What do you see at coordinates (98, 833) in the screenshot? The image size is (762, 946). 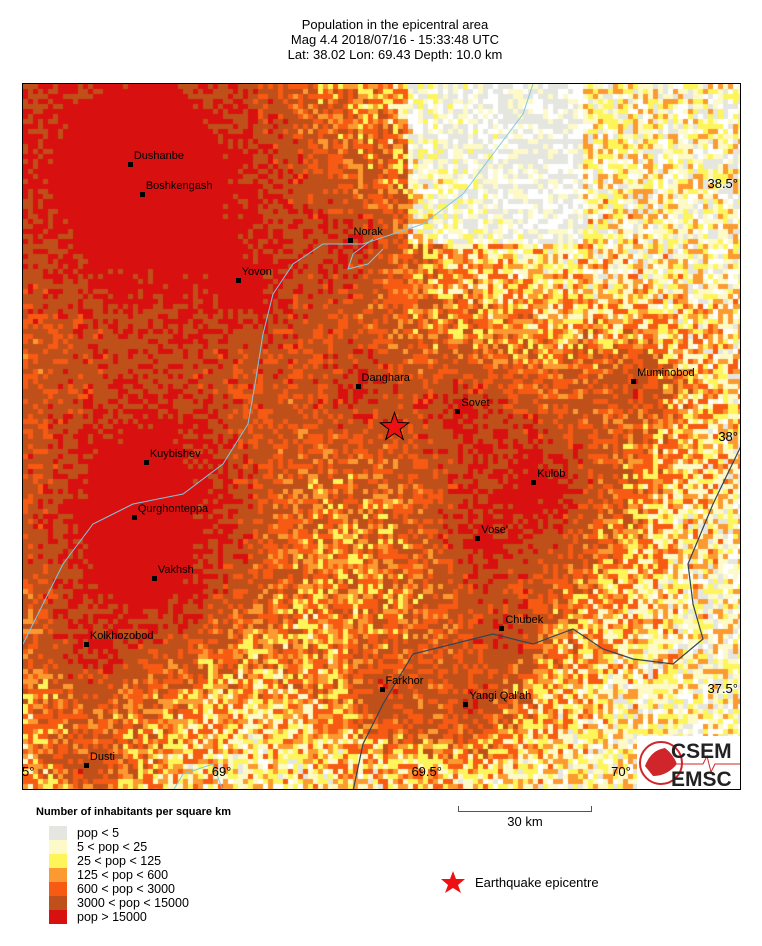 I see `legend-label: pop < 5` at bounding box center [98, 833].